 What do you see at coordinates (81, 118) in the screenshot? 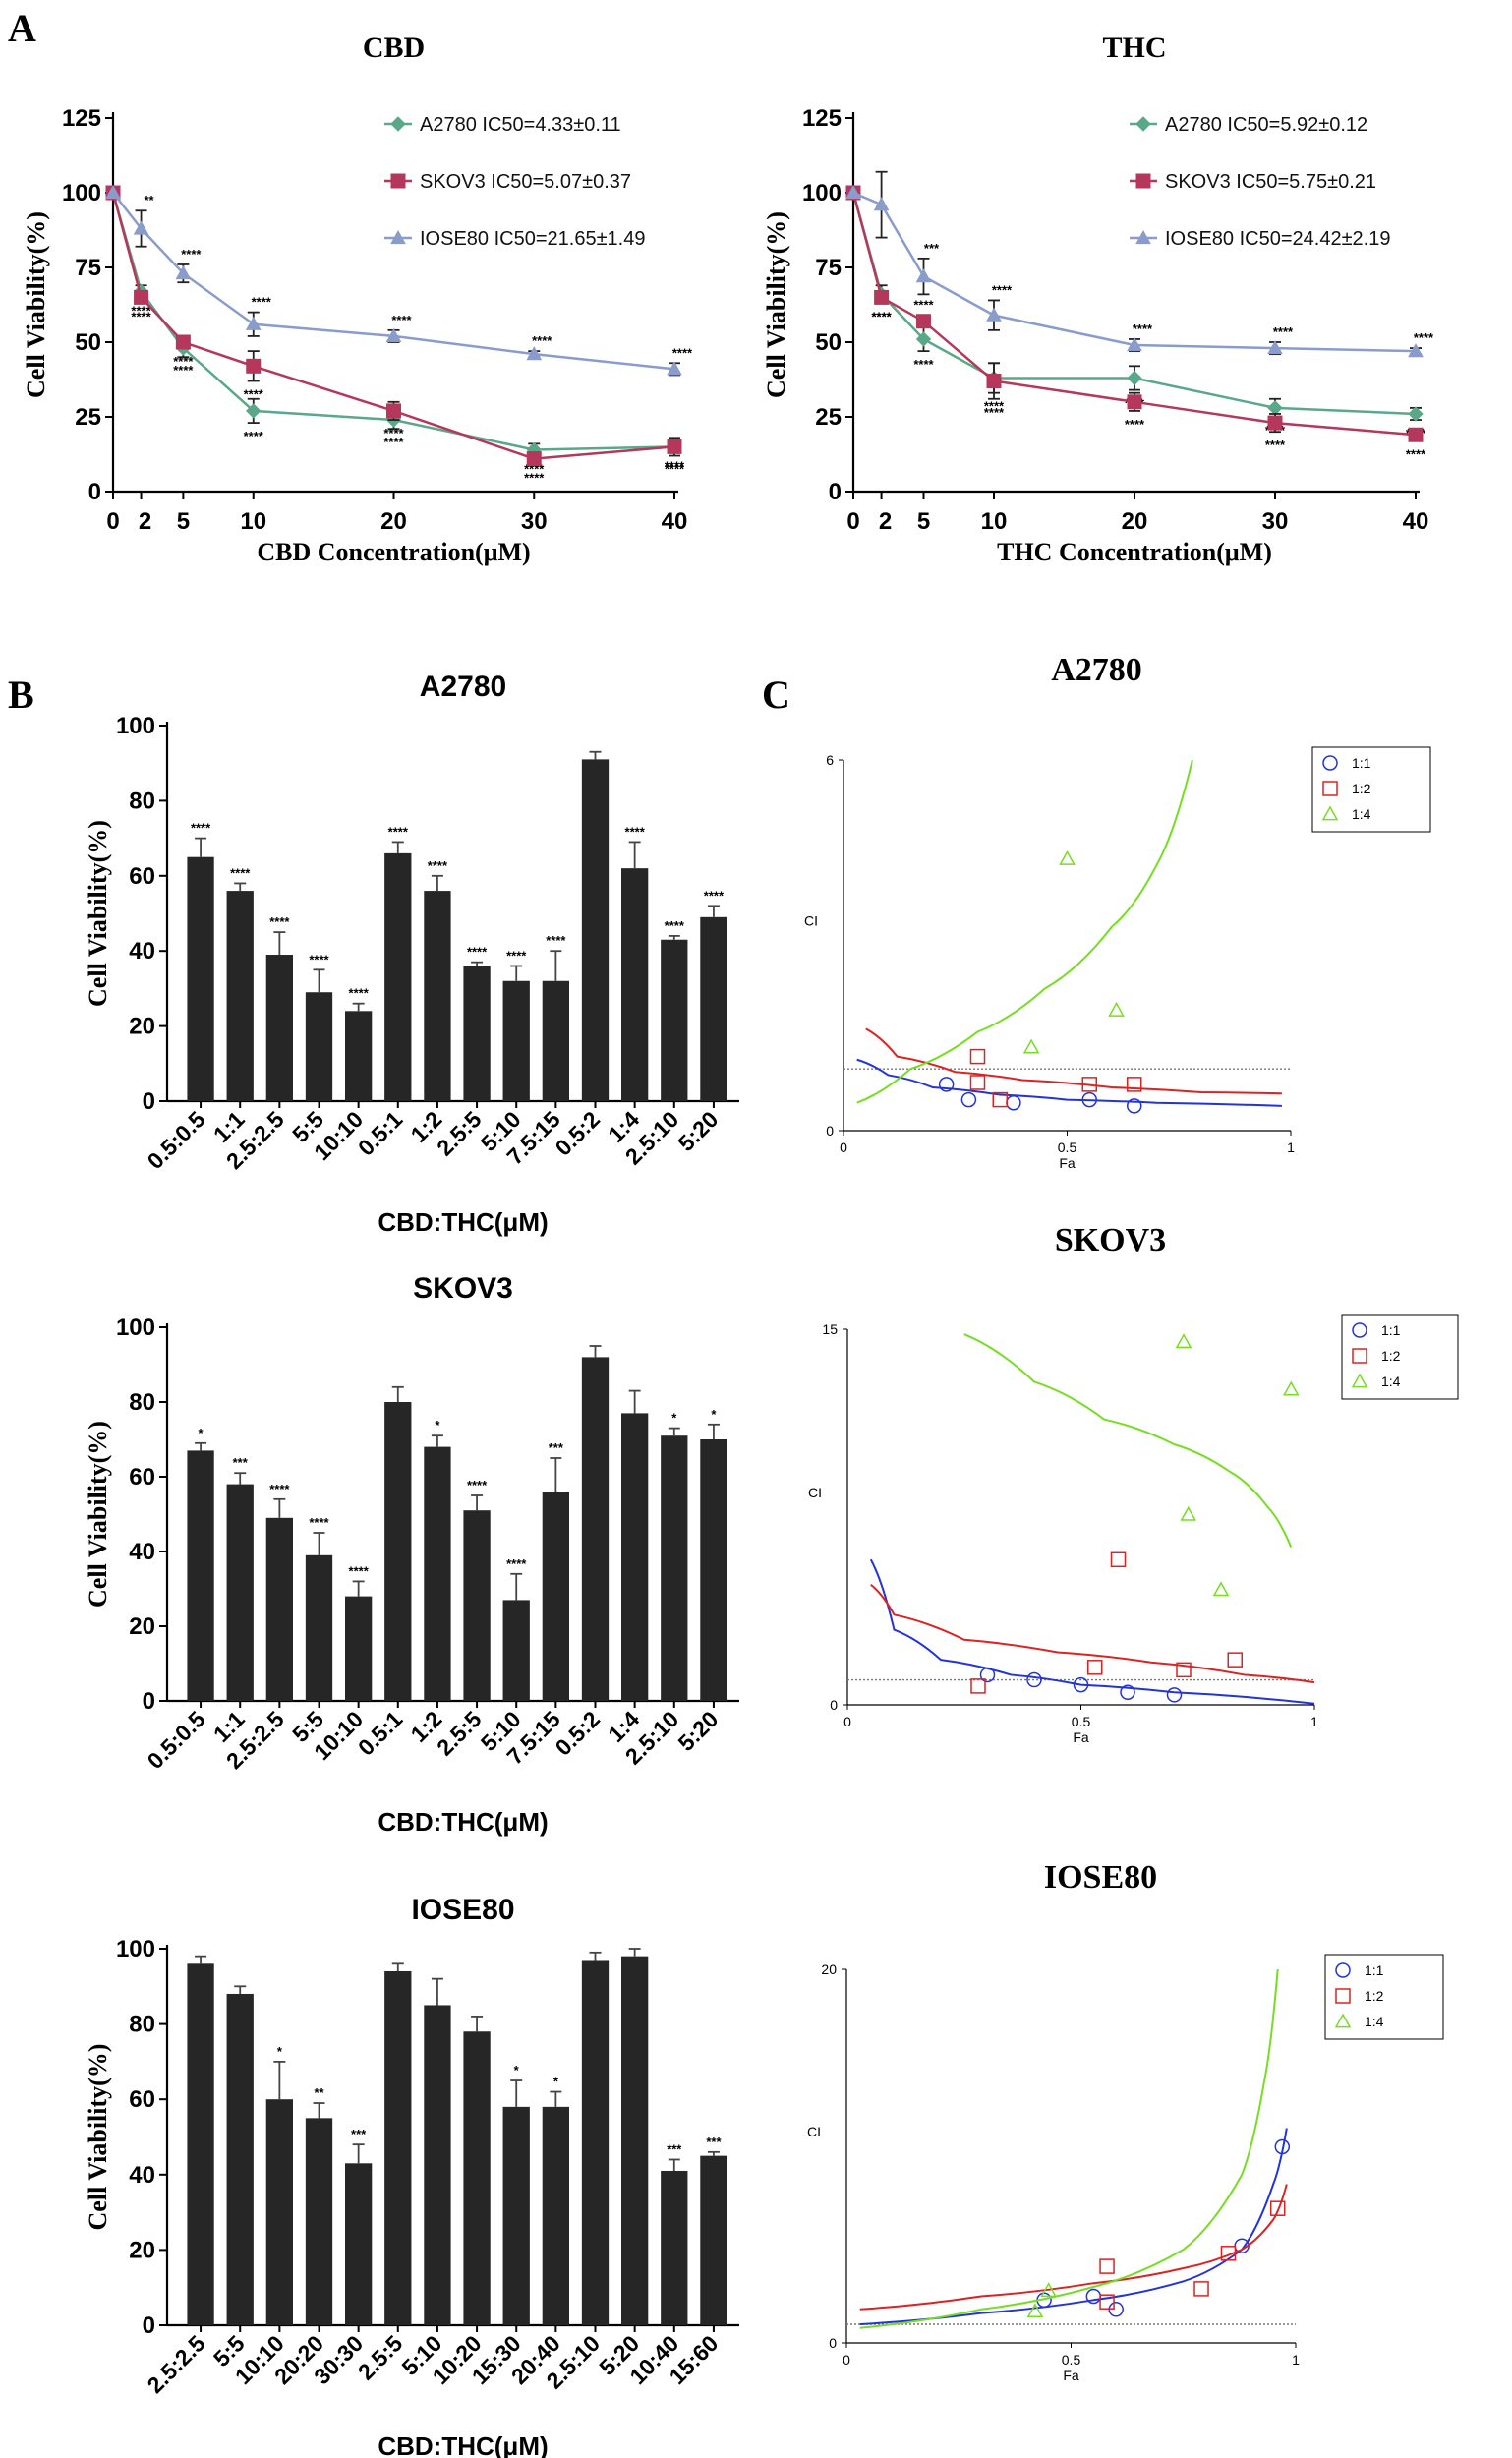
I see `y-tick-label: 125` at bounding box center [81, 118].